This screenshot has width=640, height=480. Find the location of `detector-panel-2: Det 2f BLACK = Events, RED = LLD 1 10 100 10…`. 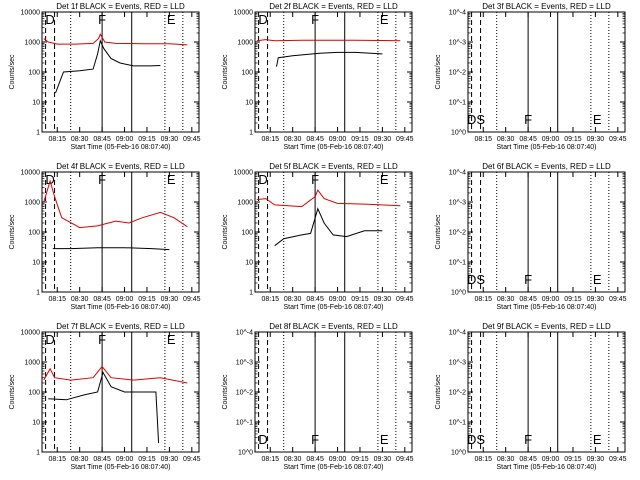

detector-panel-2: Det 2f BLACK = Events, RED = LLD 1 10 100 10… is located at coordinates (318, 76).